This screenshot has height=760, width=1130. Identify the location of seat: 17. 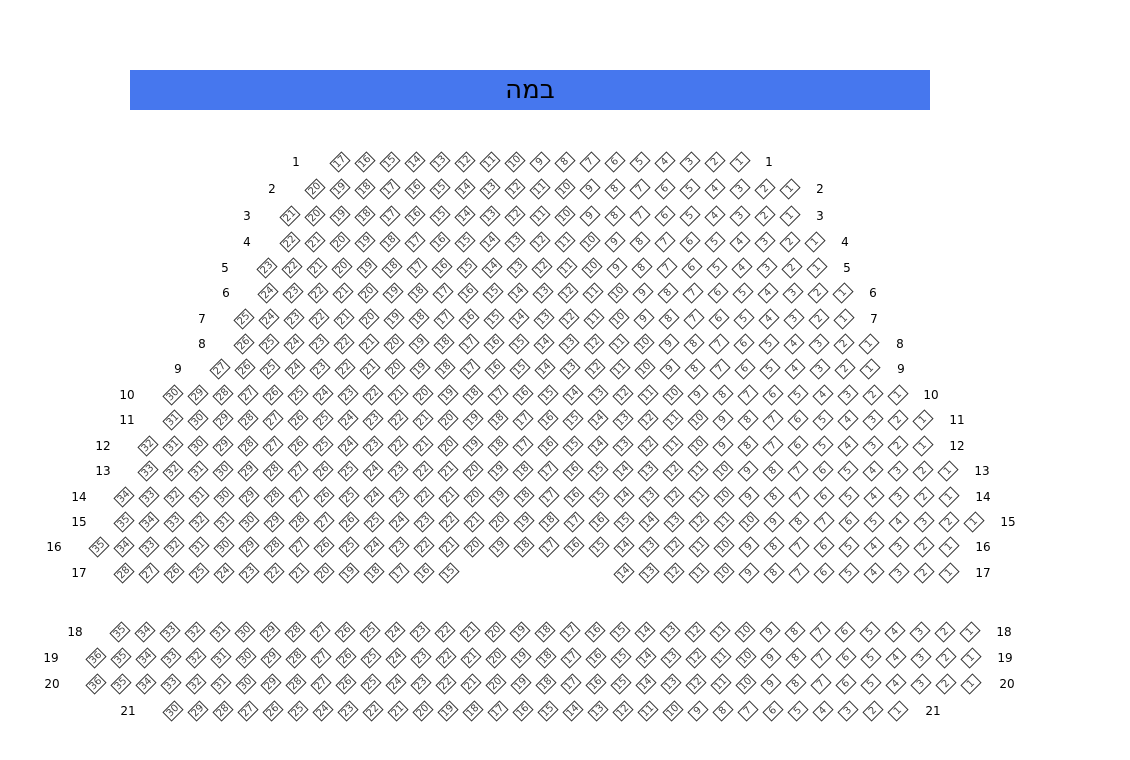
(571, 658).